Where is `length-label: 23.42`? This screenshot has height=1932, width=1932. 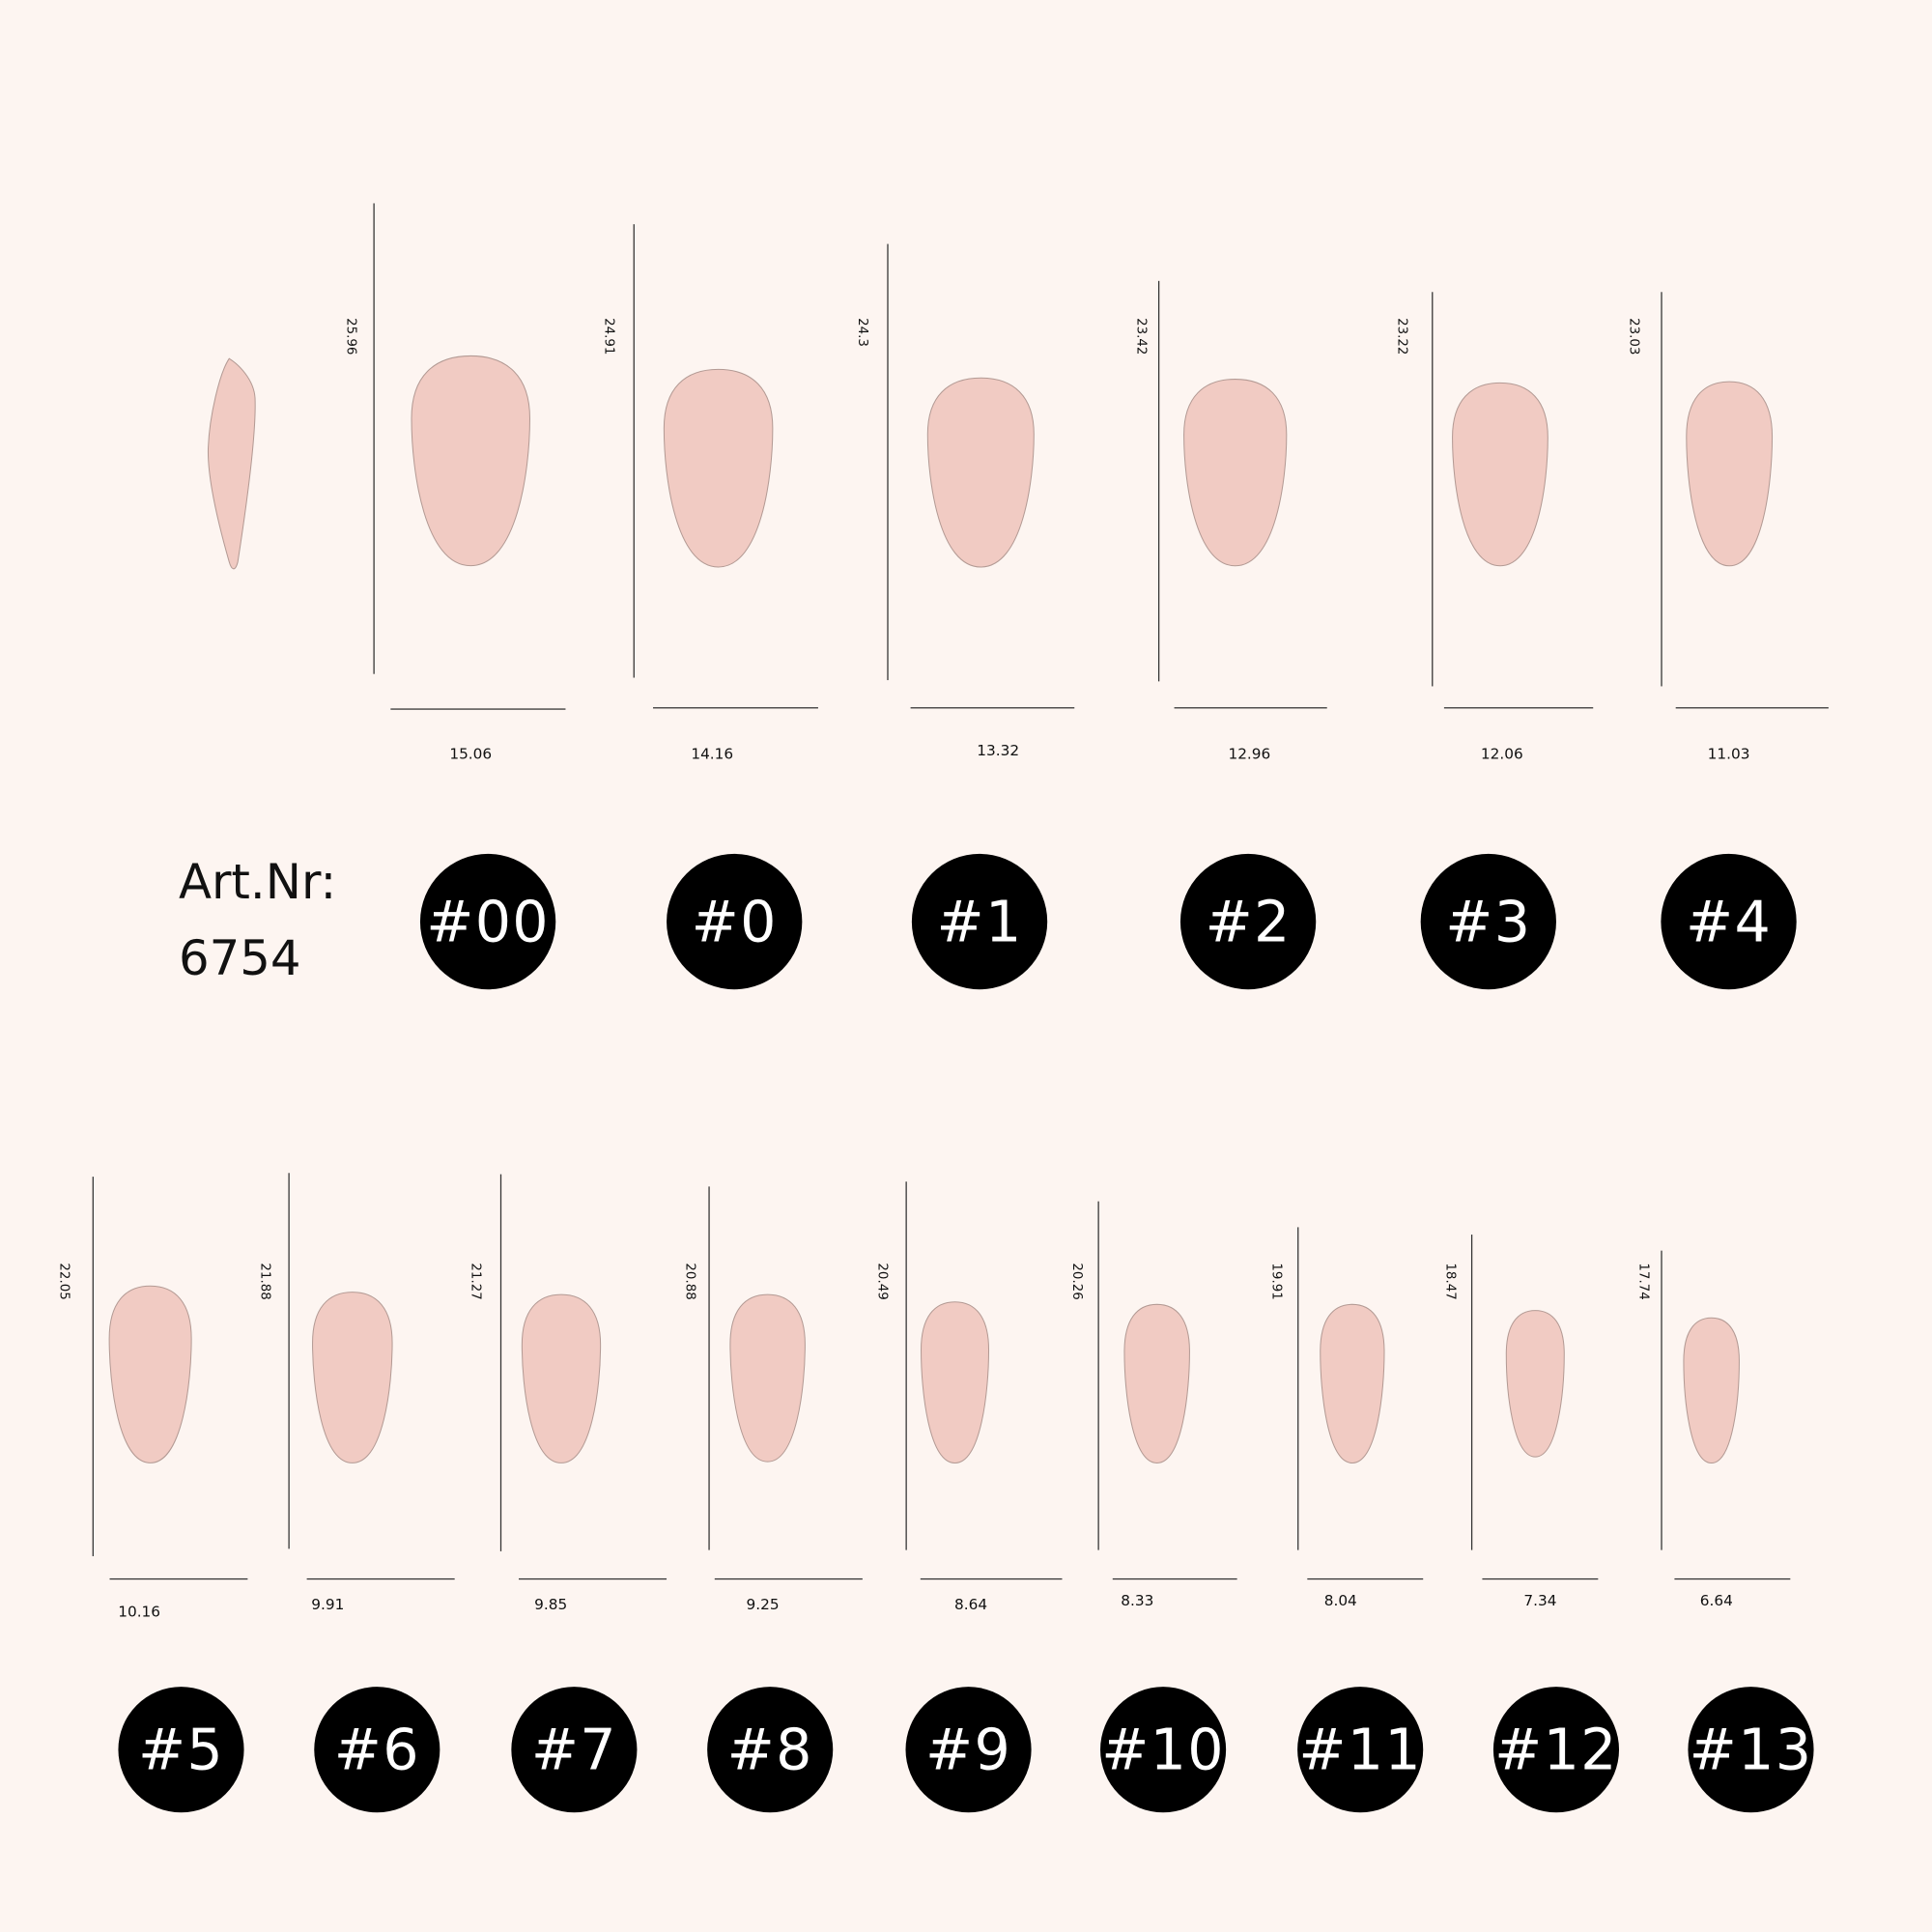
length-label: 23.42 is located at coordinates (1141, 336).